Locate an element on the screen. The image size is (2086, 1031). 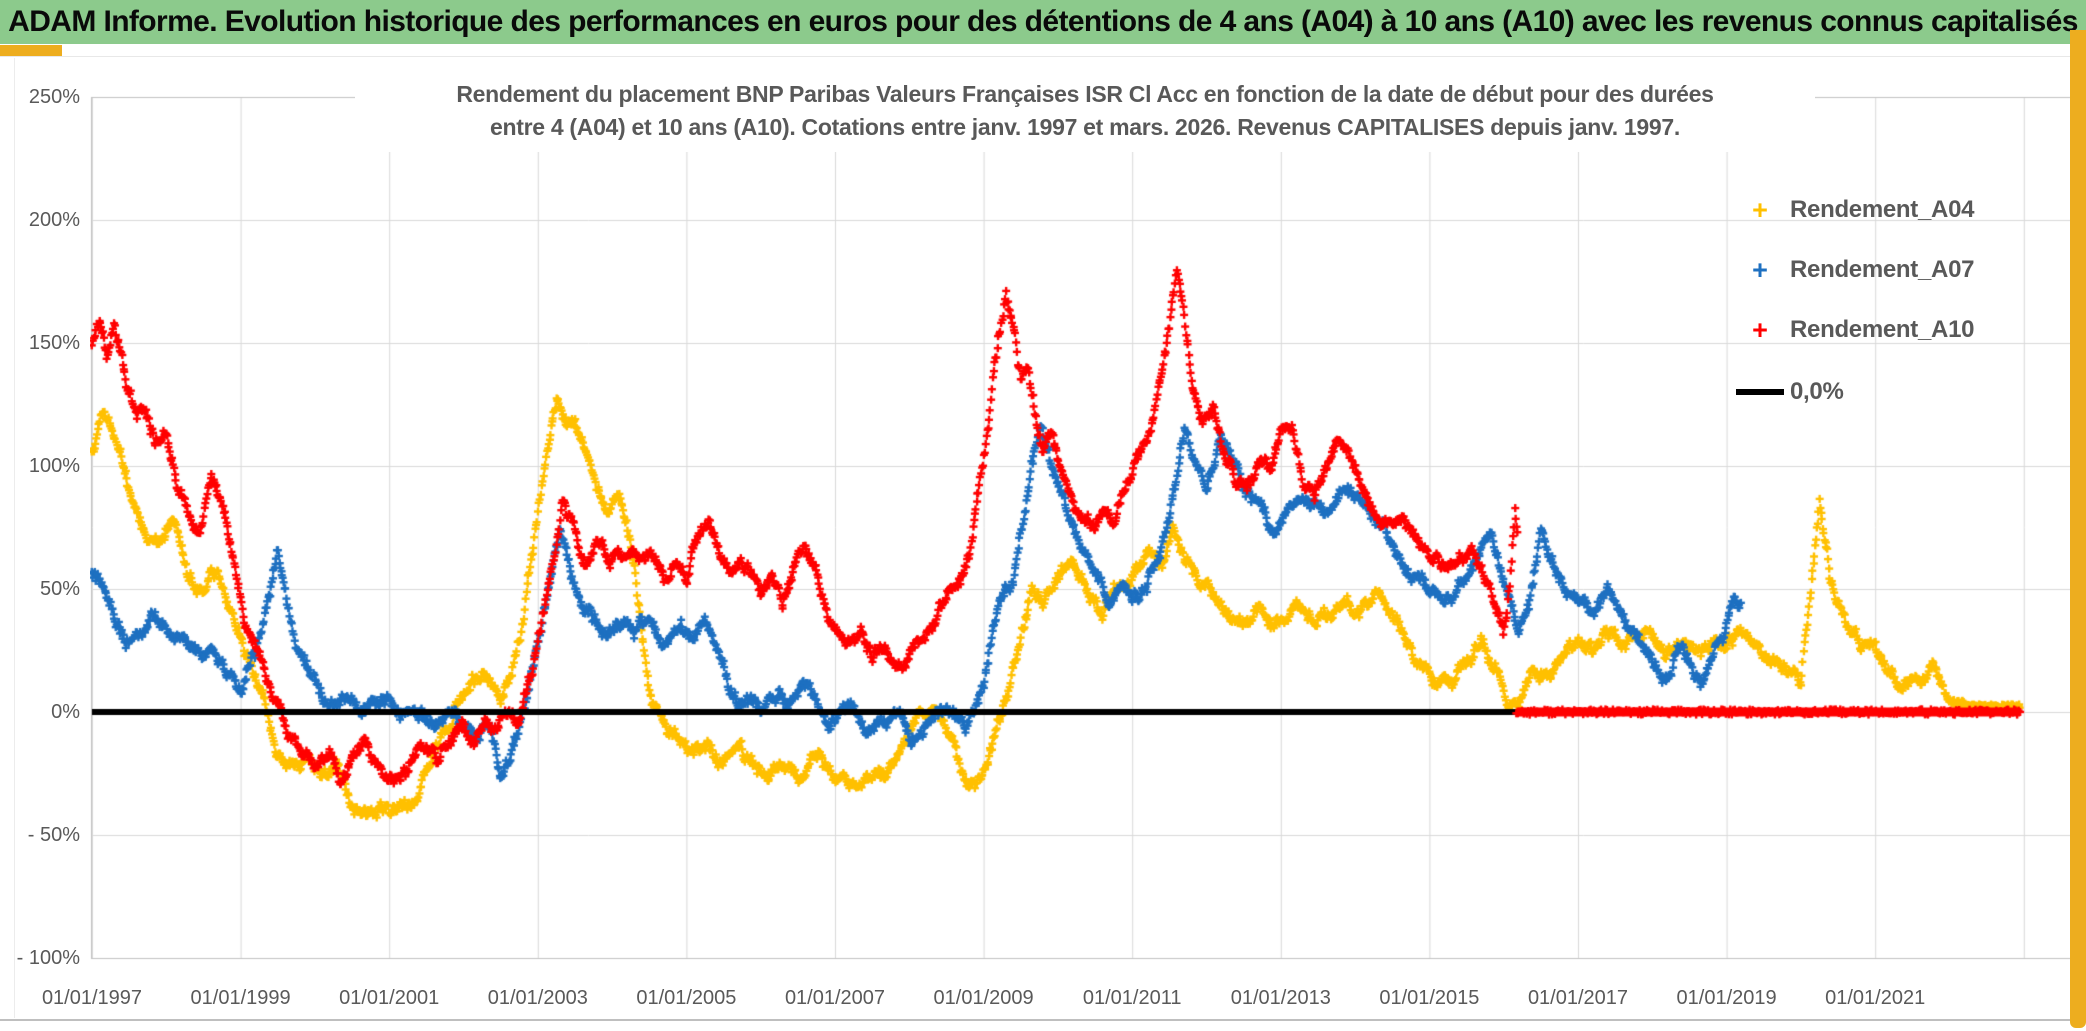
x-tick-label: 01/01/2015 is located at coordinates (1429, 998).